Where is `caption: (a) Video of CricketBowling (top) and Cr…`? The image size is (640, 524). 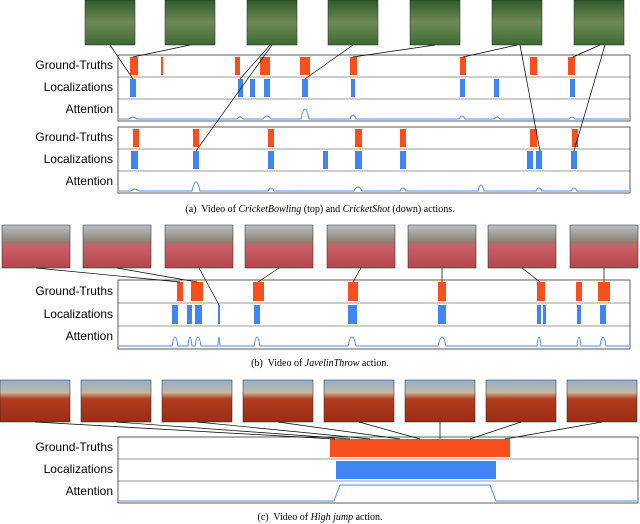
caption: (a) Video of CricketBowling (top) and Cr… is located at coordinates (319, 209).